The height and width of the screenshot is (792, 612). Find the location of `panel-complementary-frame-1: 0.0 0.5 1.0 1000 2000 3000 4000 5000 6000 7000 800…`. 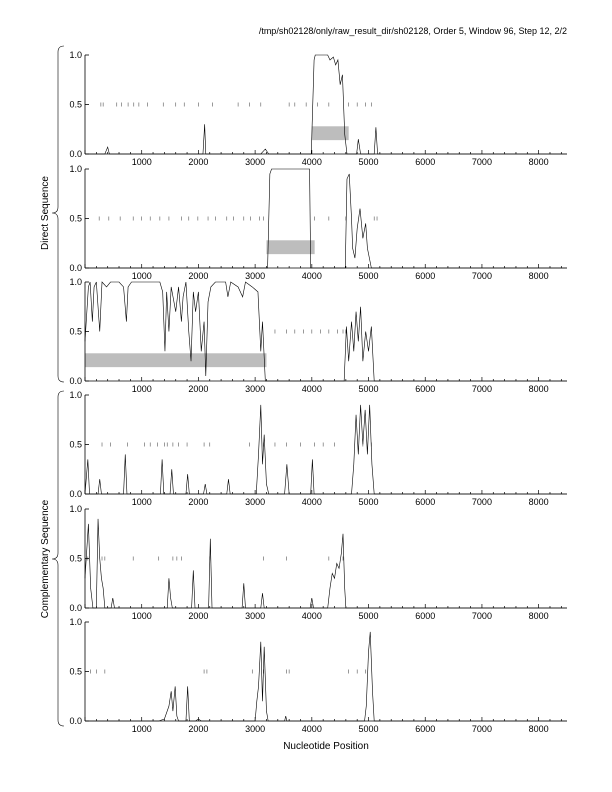

panel-complementary-frame-1: 0.0 0.5 1.0 1000 2000 3000 4000 5000 6000 7000 800… is located at coordinates (318, 448).